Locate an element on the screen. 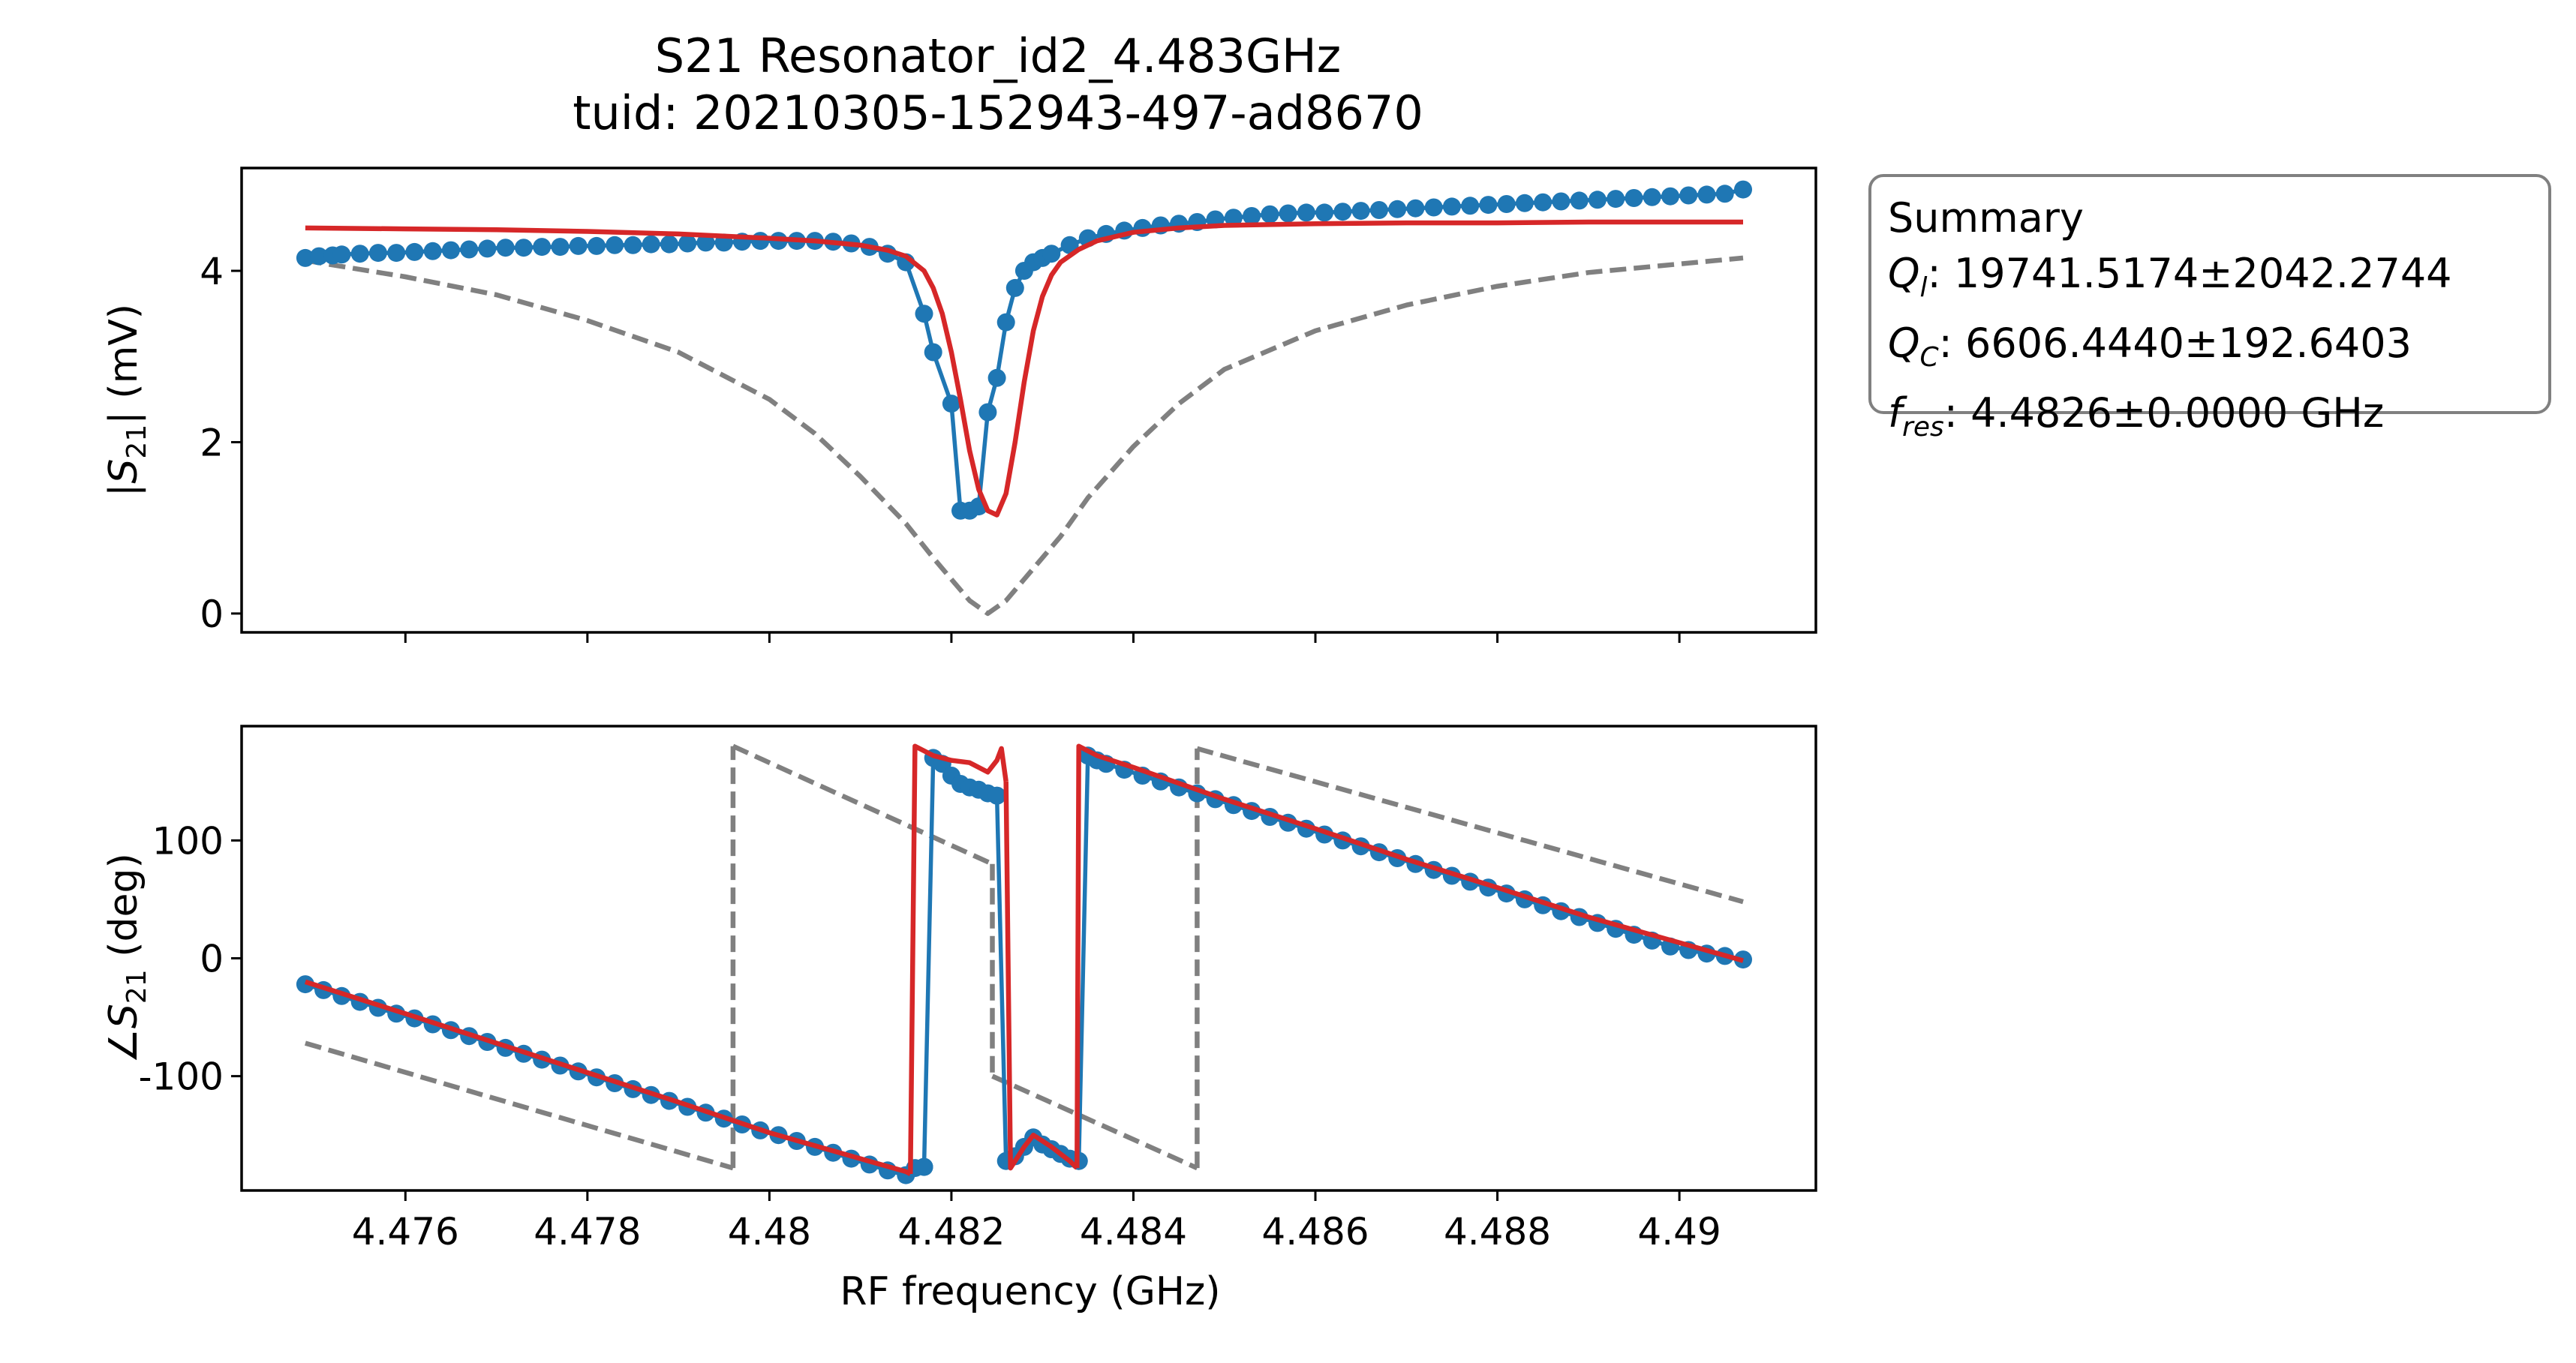  summary-row-fres: fres: 4.4826±0.0000 GHz is located at coordinates (2210, 420).